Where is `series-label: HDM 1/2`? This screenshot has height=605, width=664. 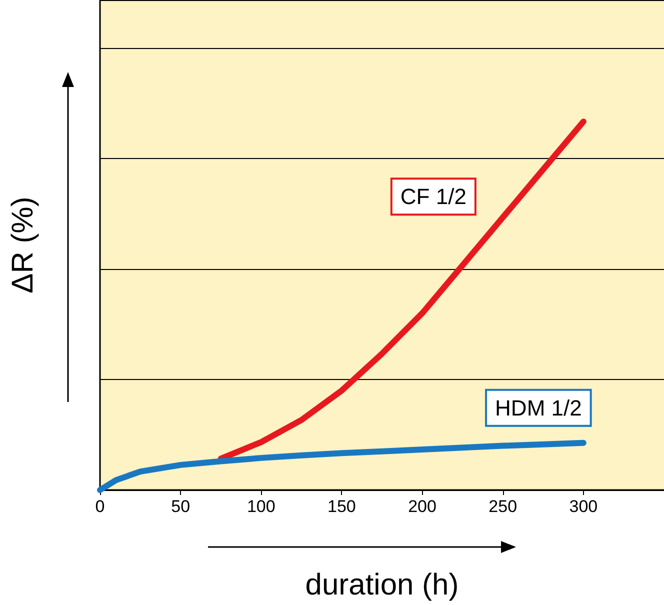
series-label: HDM 1/2 is located at coordinates (538, 407).